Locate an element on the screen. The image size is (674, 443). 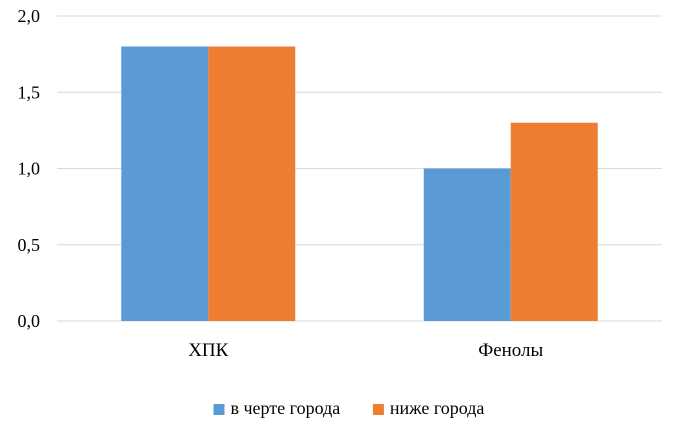
x-category-label: ХПК is located at coordinates (208, 350).